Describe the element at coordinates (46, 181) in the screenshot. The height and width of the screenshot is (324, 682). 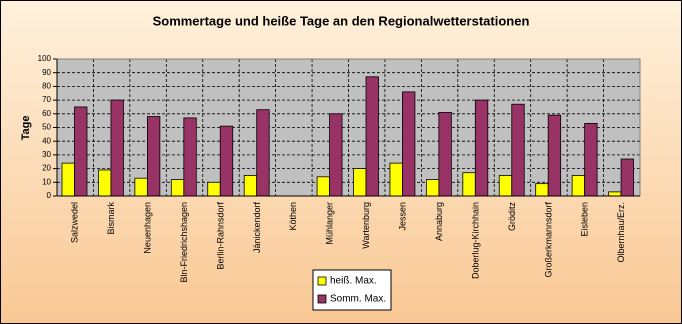
I see `y-tick-label: 10` at that location.